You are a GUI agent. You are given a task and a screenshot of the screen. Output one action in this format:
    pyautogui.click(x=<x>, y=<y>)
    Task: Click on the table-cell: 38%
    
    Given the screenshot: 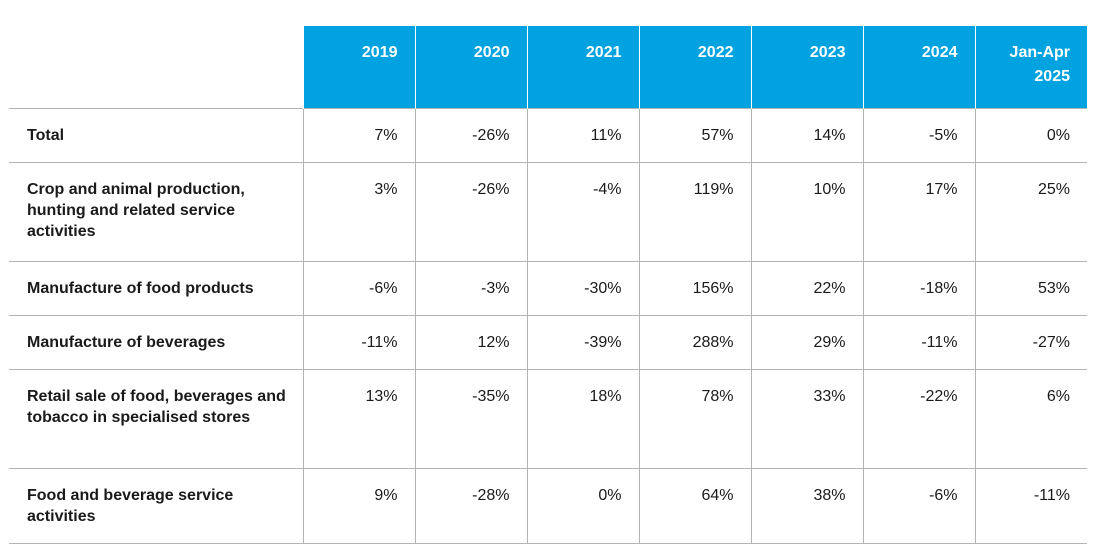 What is the action you would take?
    pyautogui.click(x=806, y=506)
    